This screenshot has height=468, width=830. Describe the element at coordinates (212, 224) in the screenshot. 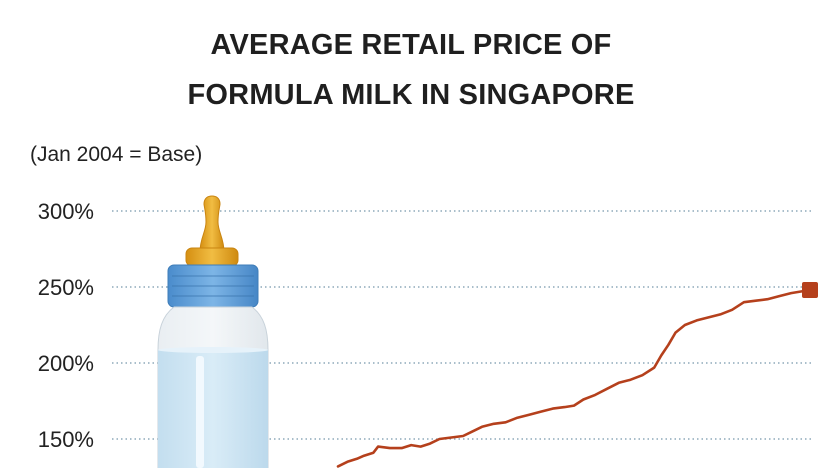

I see `bottle-nipple` at that location.